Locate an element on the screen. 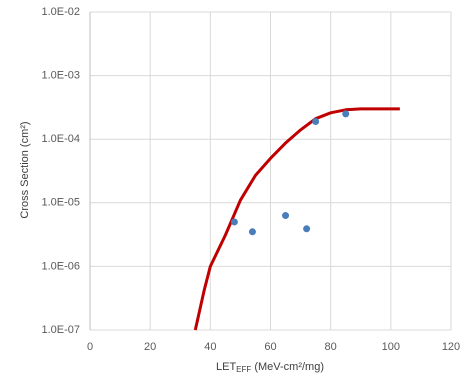 This screenshot has height=391, width=475. x-tick-label: 0 is located at coordinates (90, 347).